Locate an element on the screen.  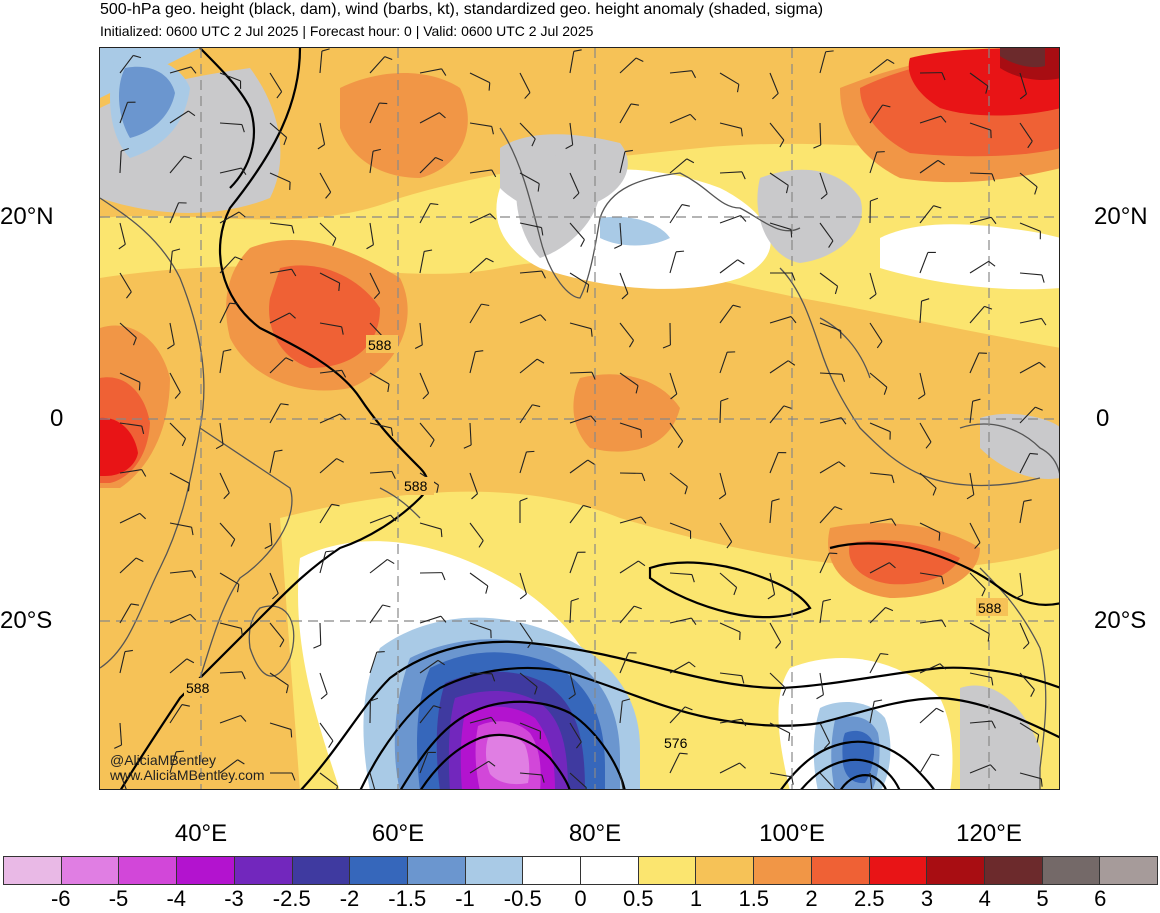
colorbar-label: -1.5 is located at coordinates (407, 898).